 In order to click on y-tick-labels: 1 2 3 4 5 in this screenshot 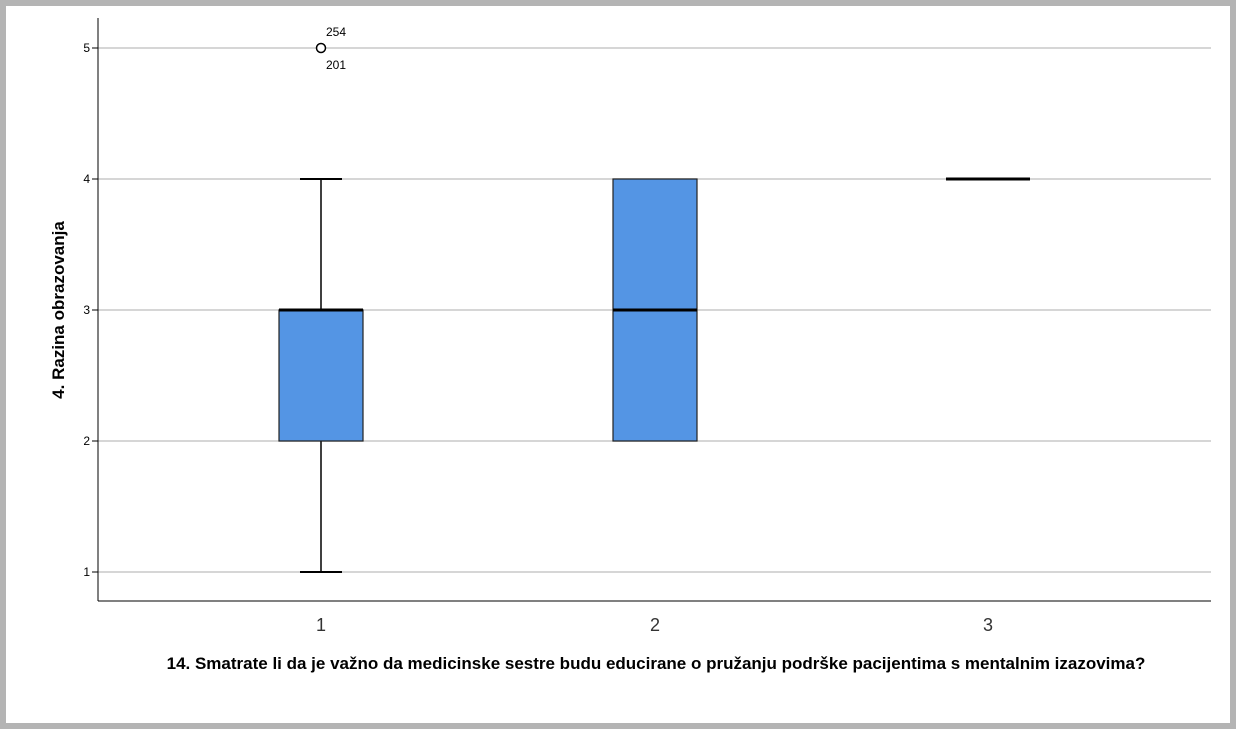, I will do `click(86, 310)`.